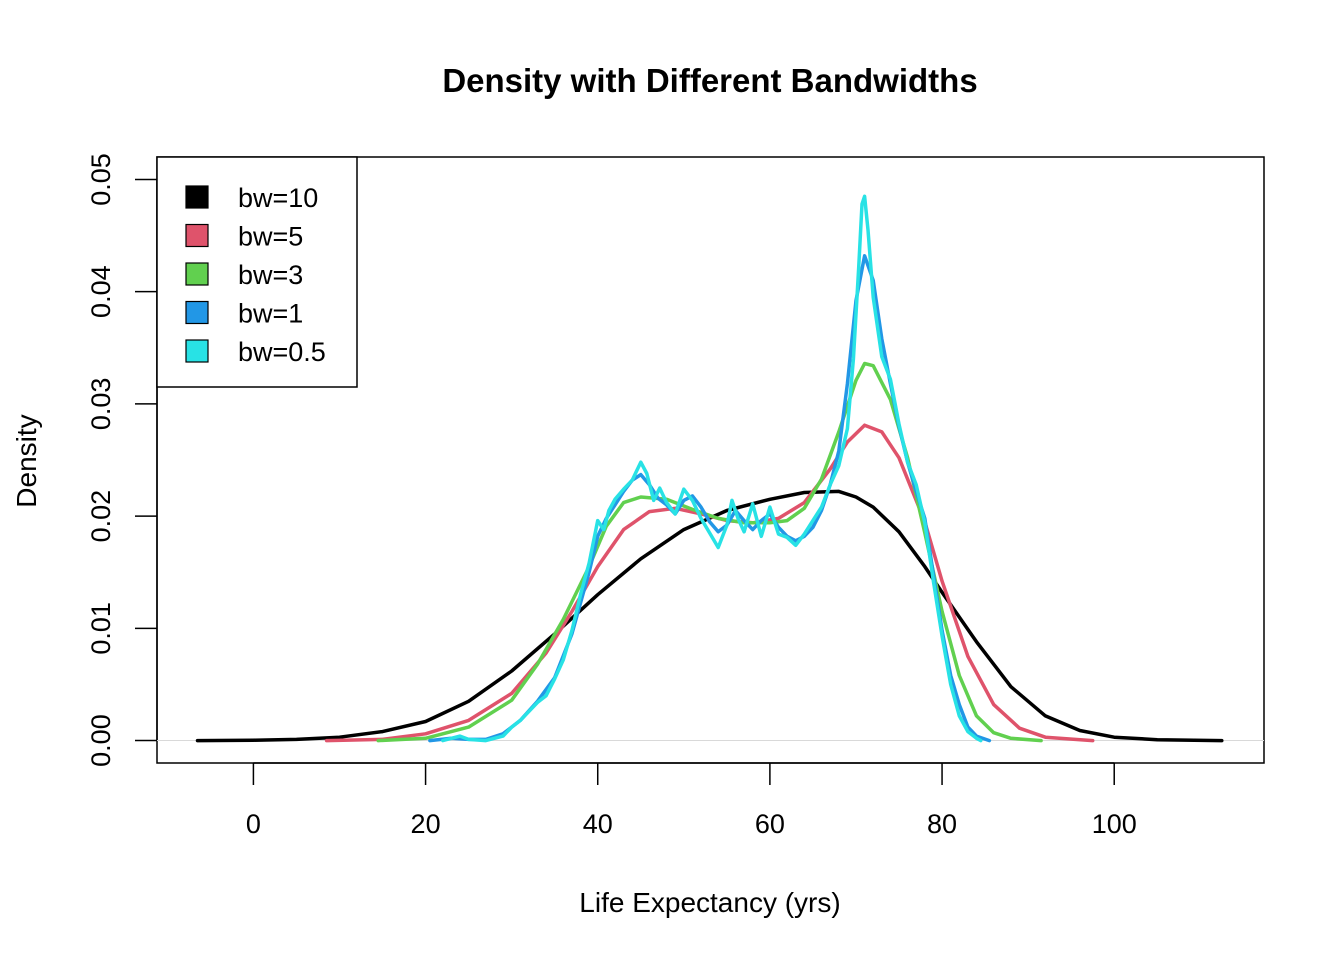  What do you see at coordinates (1114, 824) in the screenshot?
I see `x-tick-label: 100` at bounding box center [1114, 824].